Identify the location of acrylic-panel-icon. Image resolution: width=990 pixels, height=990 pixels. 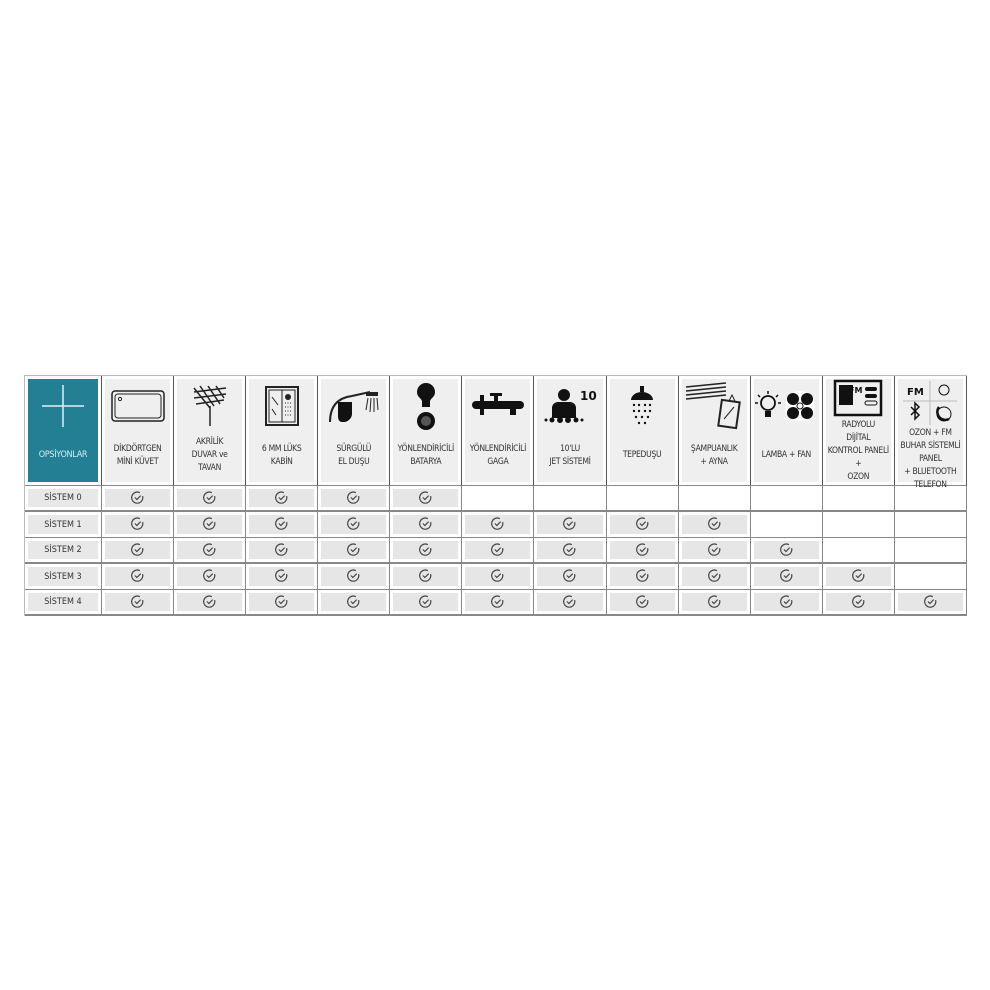
(210, 406).